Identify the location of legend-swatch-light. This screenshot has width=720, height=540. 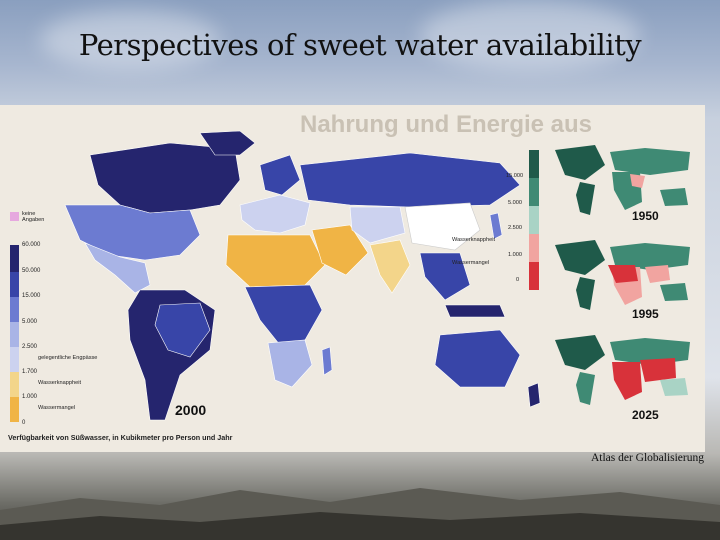
(14, 359).